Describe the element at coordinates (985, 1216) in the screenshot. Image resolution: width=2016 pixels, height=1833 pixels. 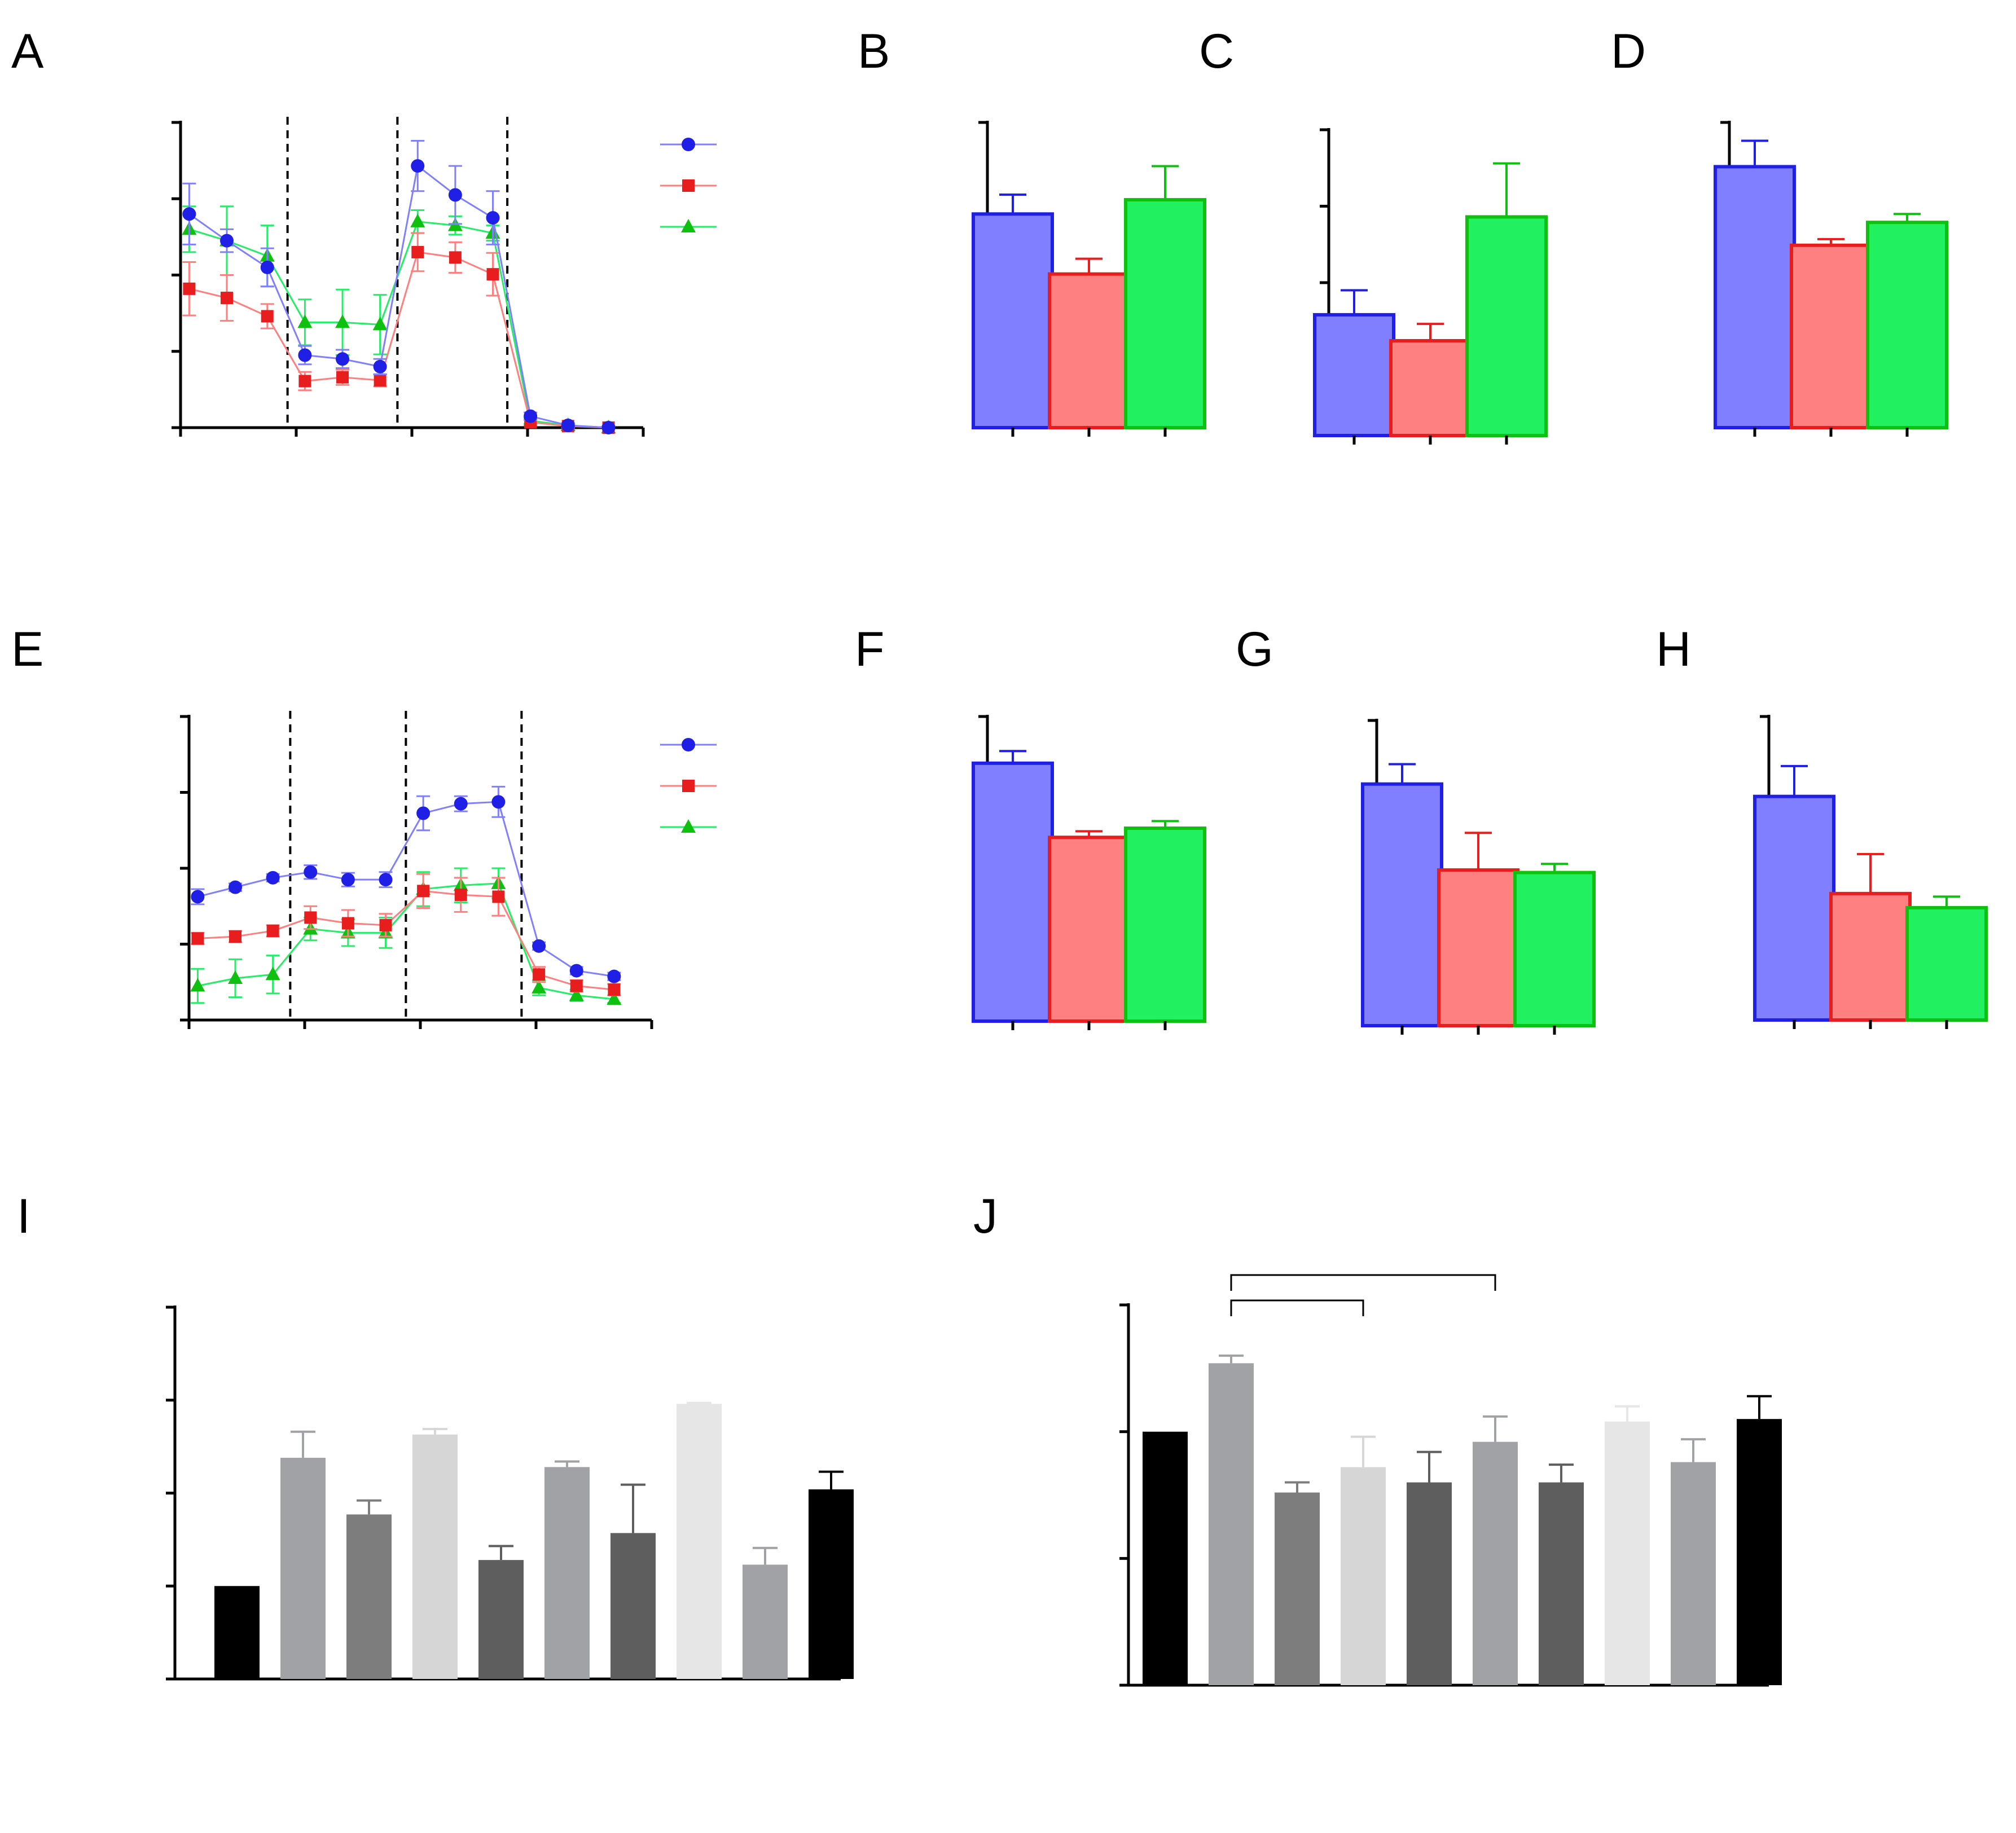
I see `panel-letter-j: J` at that location.